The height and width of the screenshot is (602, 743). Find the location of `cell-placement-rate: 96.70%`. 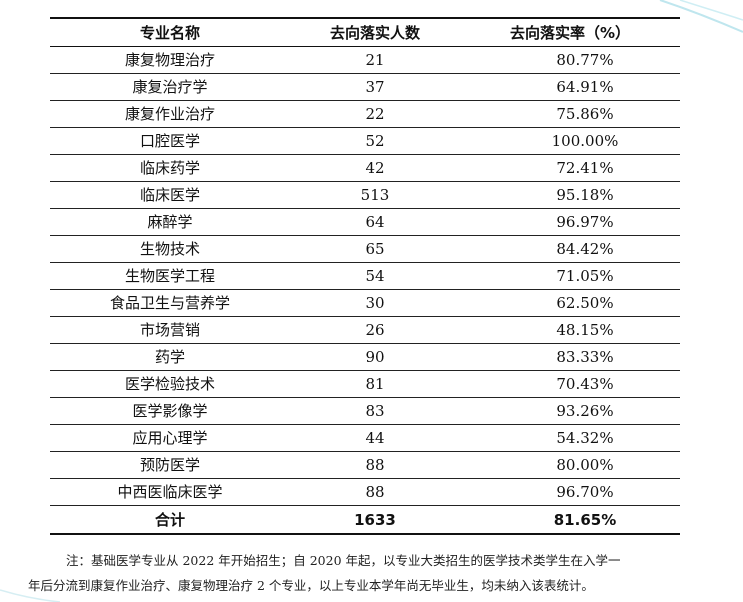

cell-placement-rate: 96.70% is located at coordinates (570, 492).